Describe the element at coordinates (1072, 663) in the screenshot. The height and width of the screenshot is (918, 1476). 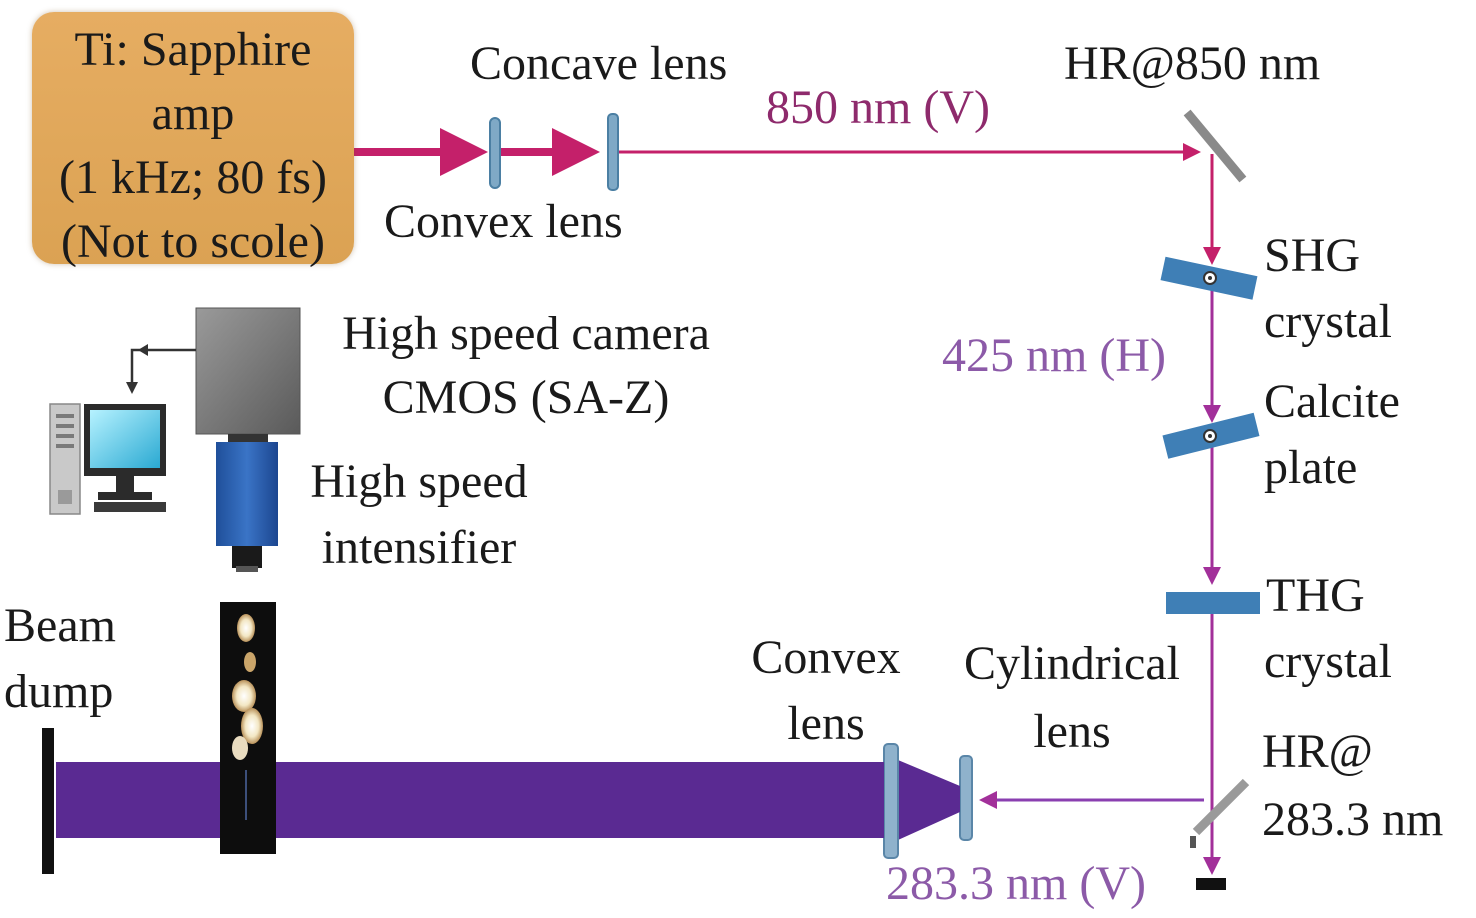
I see `cylindrical-lens-label-line1: Cylindrical` at that location.